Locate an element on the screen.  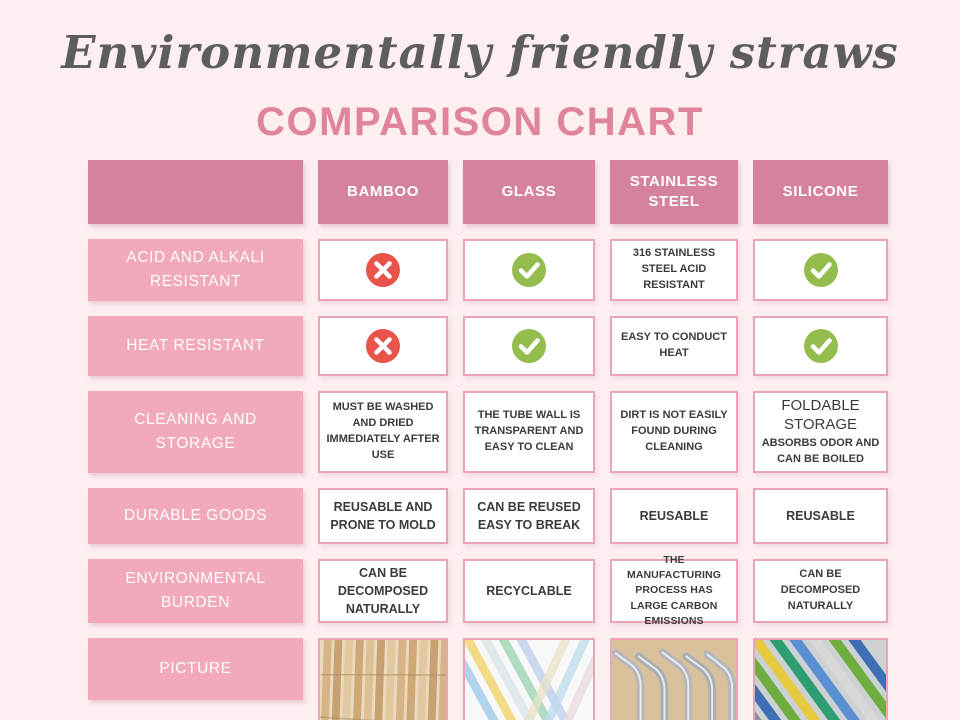
cell-environment-glass: RECYCLABLE is located at coordinates (529, 591).